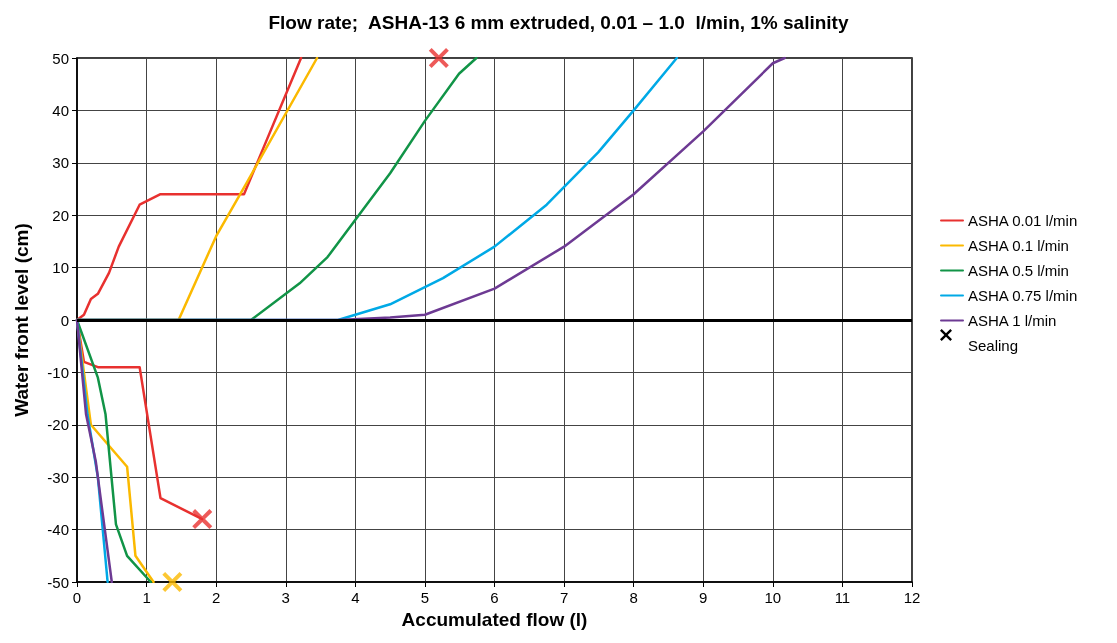  What do you see at coordinates (1018, 270) in the screenshot?
I see `legend-label: ASHA 0.5 l/min` at bounding box center [1018, 270].